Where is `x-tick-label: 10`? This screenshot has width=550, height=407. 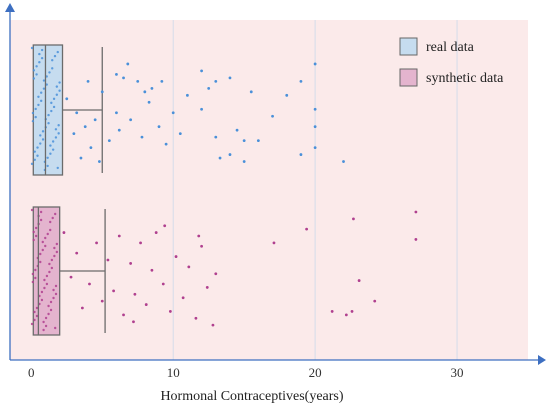 x-tick-label: 10 is located at coordinates (173, 372).